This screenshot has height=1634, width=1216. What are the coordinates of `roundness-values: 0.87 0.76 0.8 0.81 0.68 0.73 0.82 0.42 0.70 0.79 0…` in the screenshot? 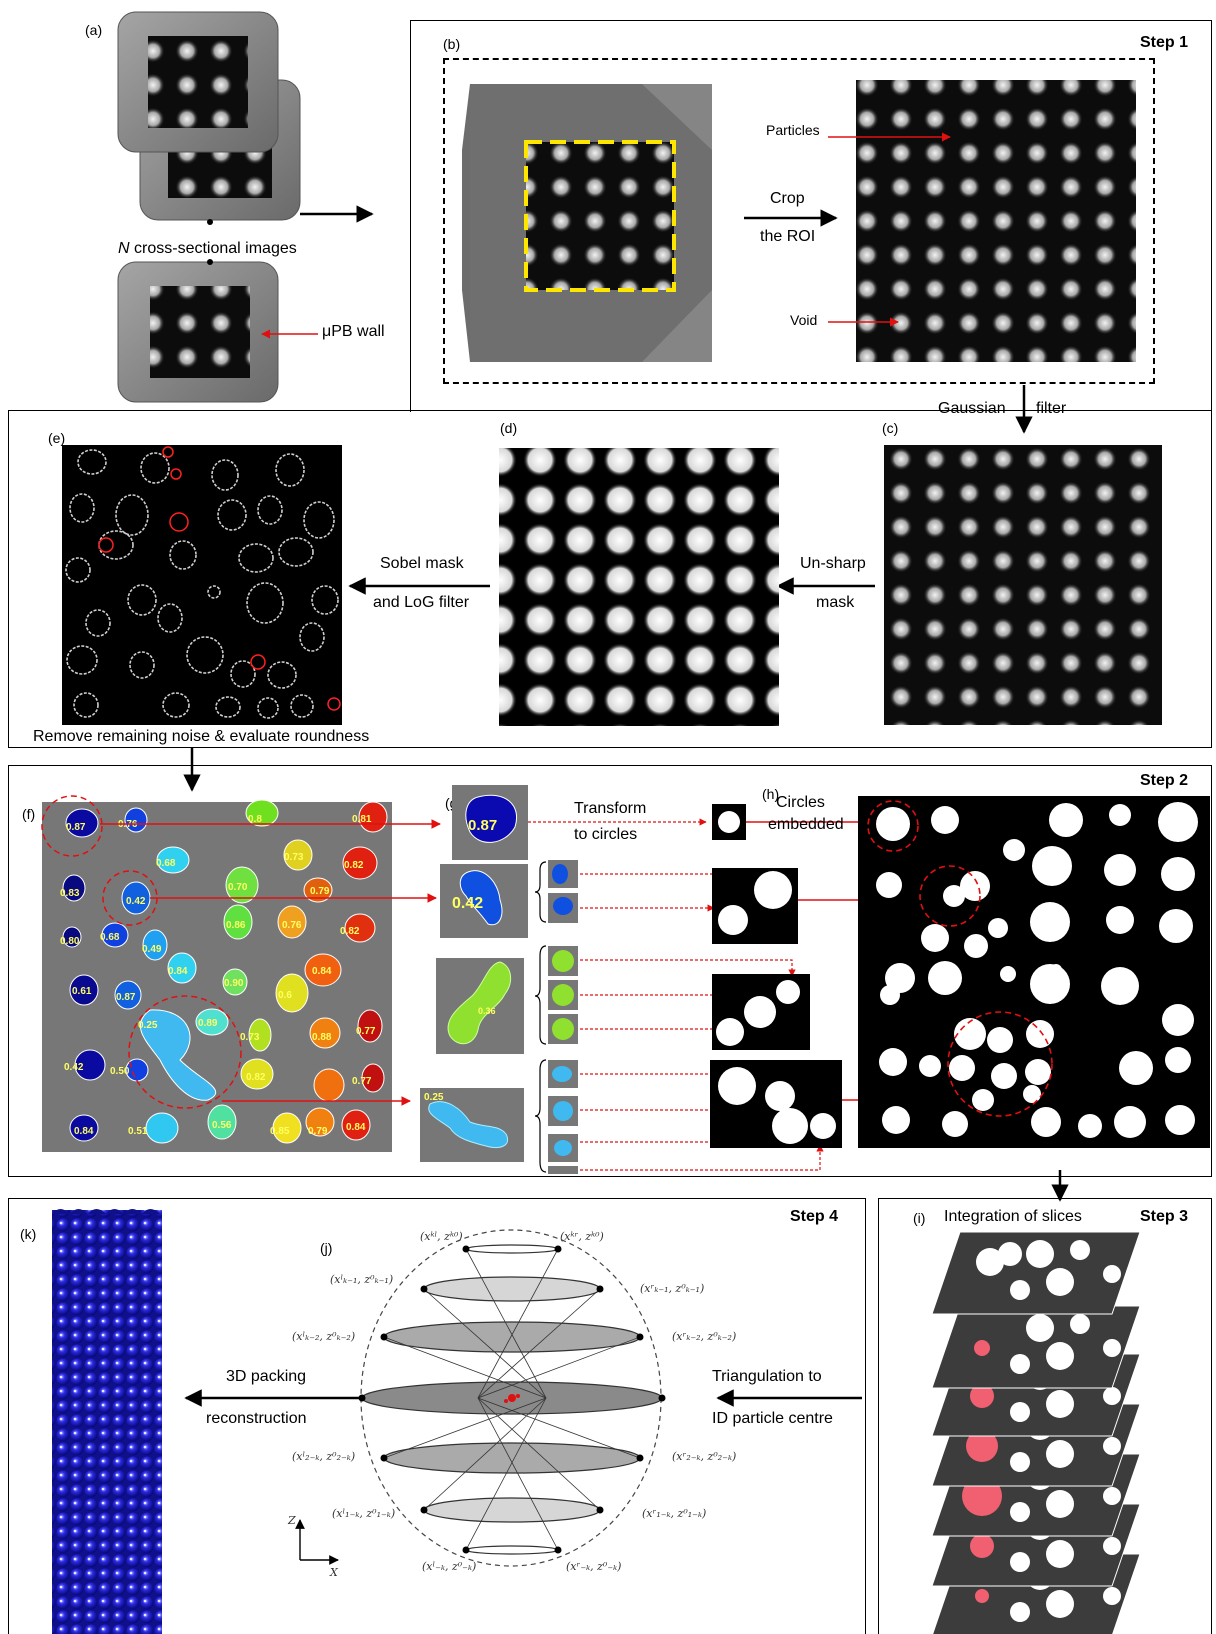 It's located at (218, 975).